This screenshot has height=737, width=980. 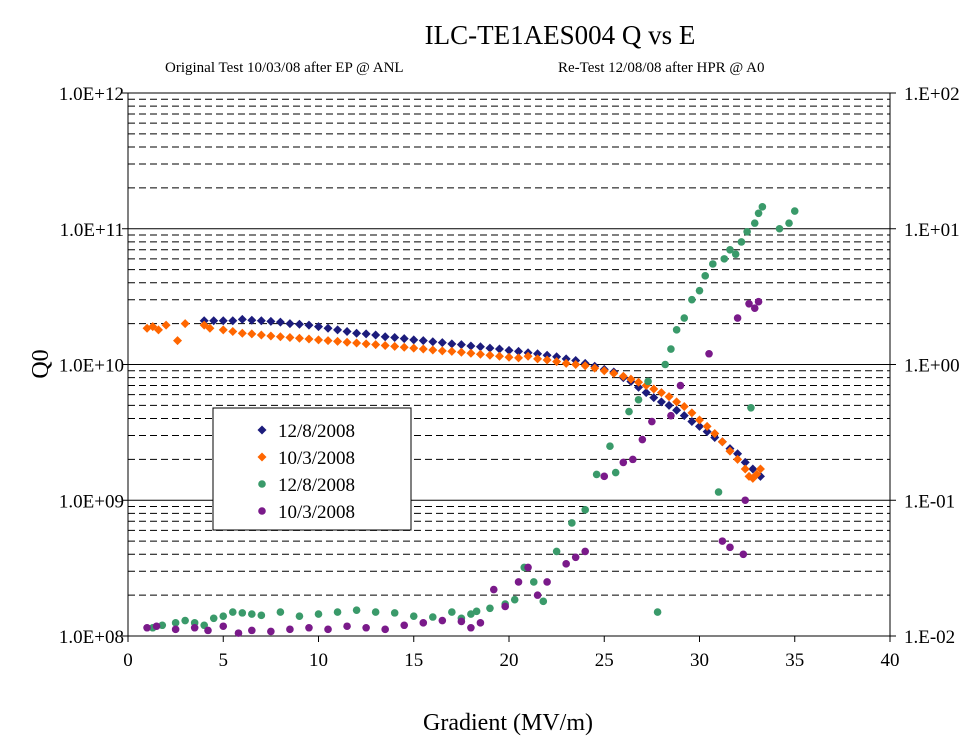 I want to click on y-tick-label: 1.0E+12, so click(x=91, y=94).